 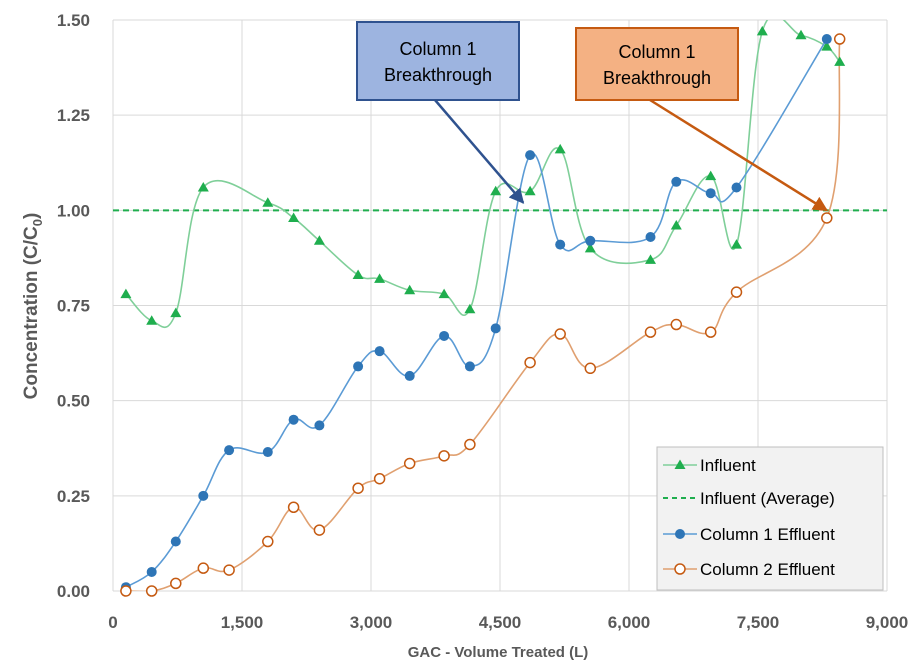 What do you see at coordinates (657, 78) in the screenshot?
I see `callout-text-2: Breakthrough` at bounding box center [657, 78].